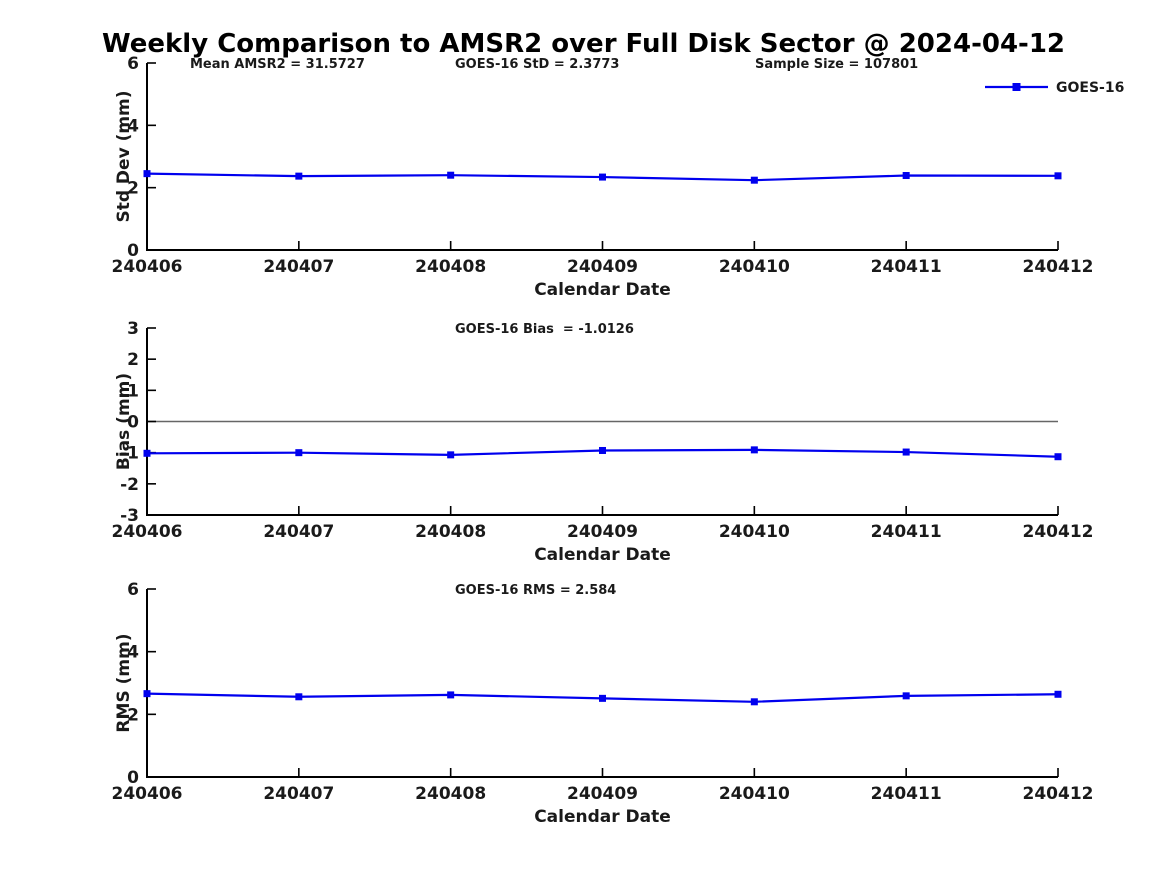 This screenshot has height=875, width=1167. What do you see at coordinates (535, 590) in the screenshot?
I see `annotation: GOES-16 RMS = 2.584` at bounding box center [535, 590].